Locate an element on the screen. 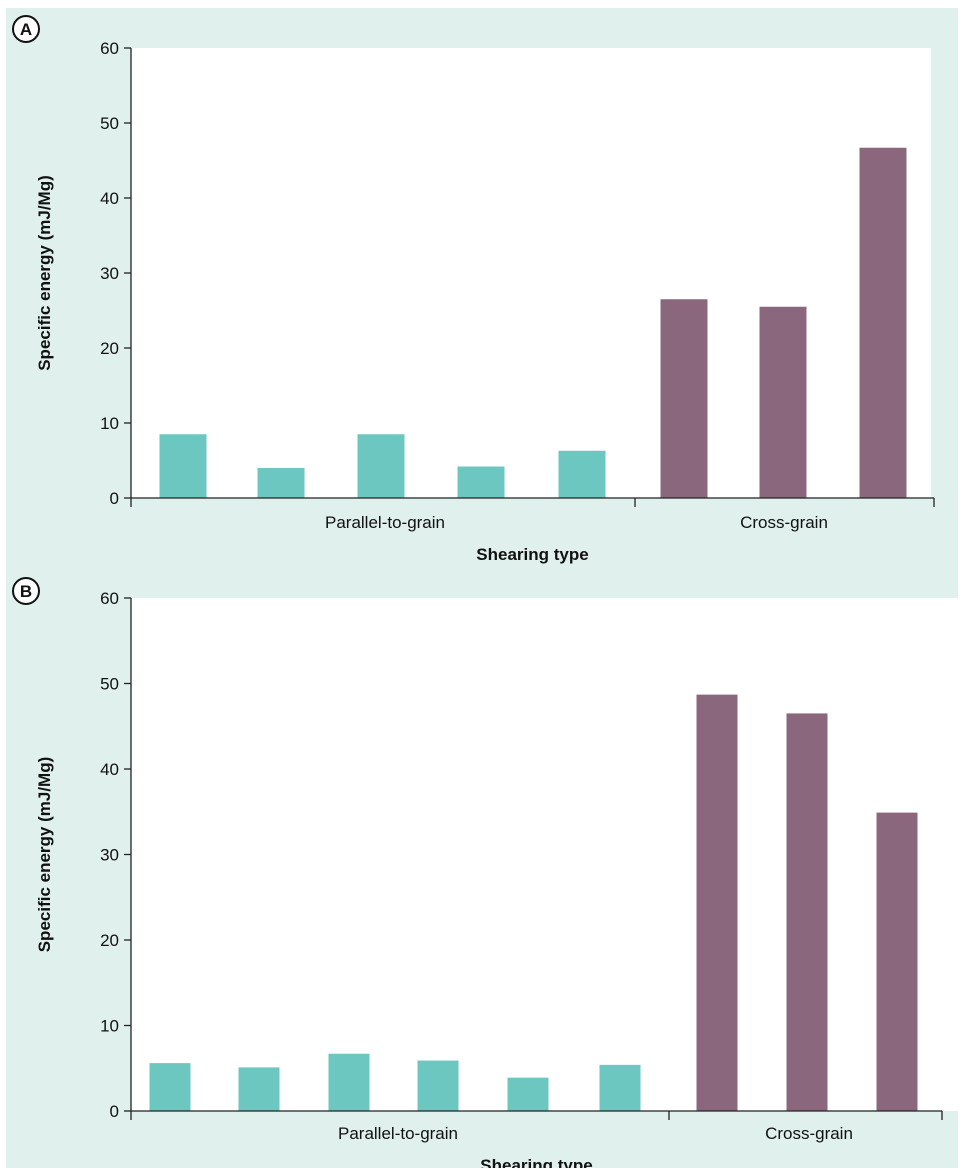 This screenshot has height=1174, width=962. panel-letter: B is located at coordinates (26, 591).